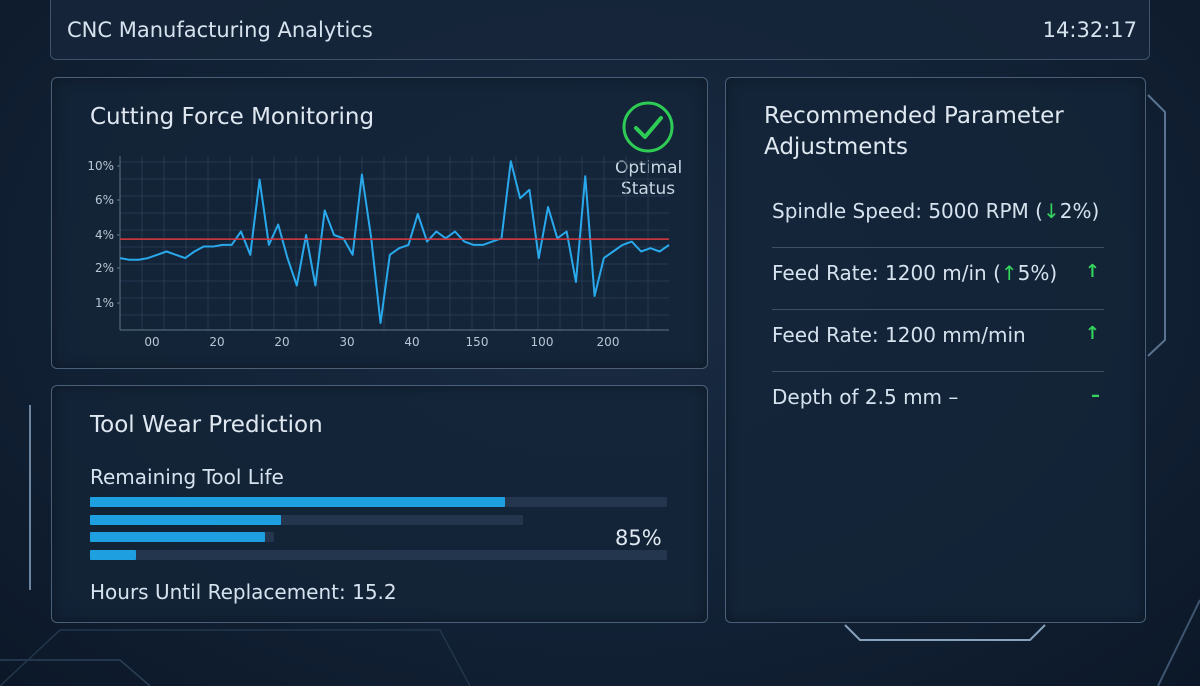 The height and width of the screenshot is (686, 1200). What do you see at coordinates (638, 538) in the screenshot?
I see `tool-life-percent: 85%` at bounding box center [638, 538].